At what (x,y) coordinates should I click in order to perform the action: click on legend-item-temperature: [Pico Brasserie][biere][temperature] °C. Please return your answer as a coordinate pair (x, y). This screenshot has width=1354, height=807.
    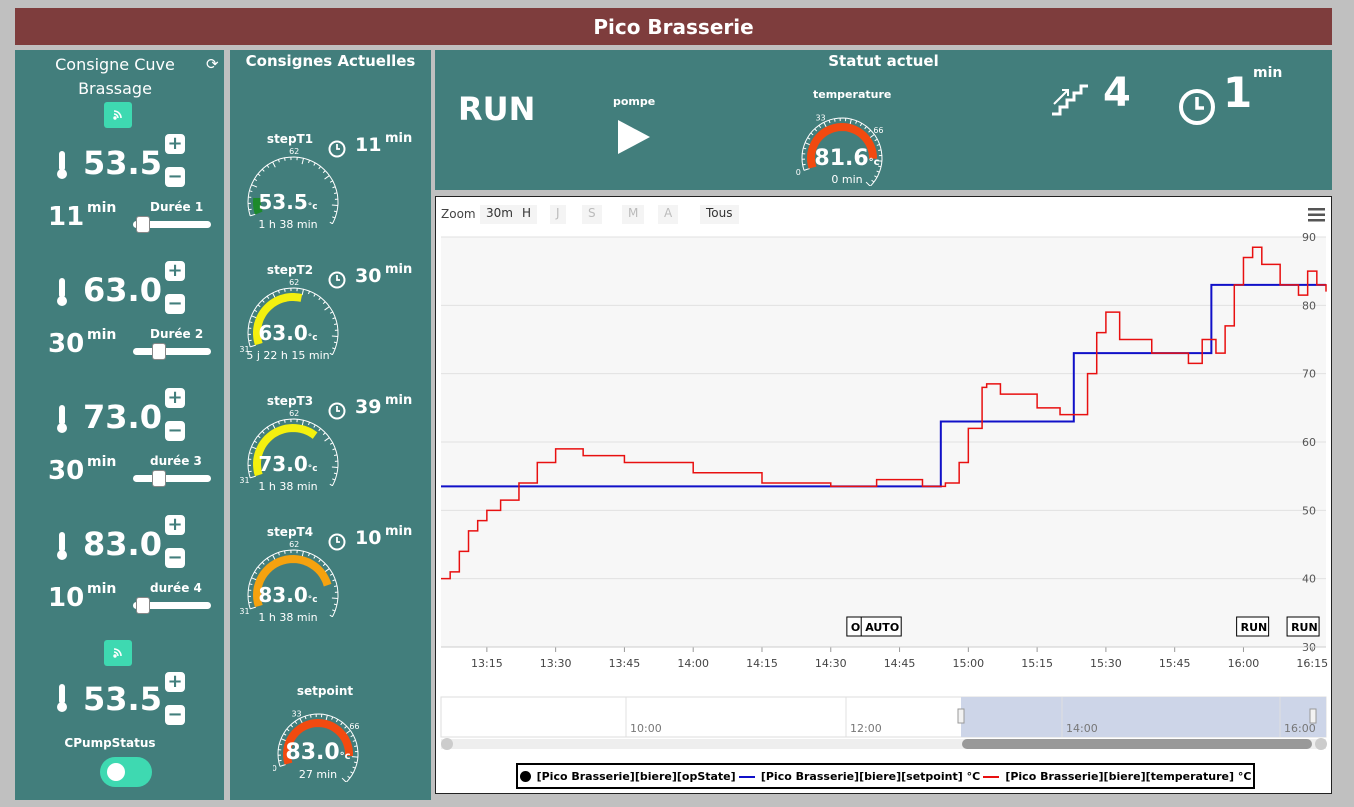
    Looking at the image, I should click on (1117, 776).